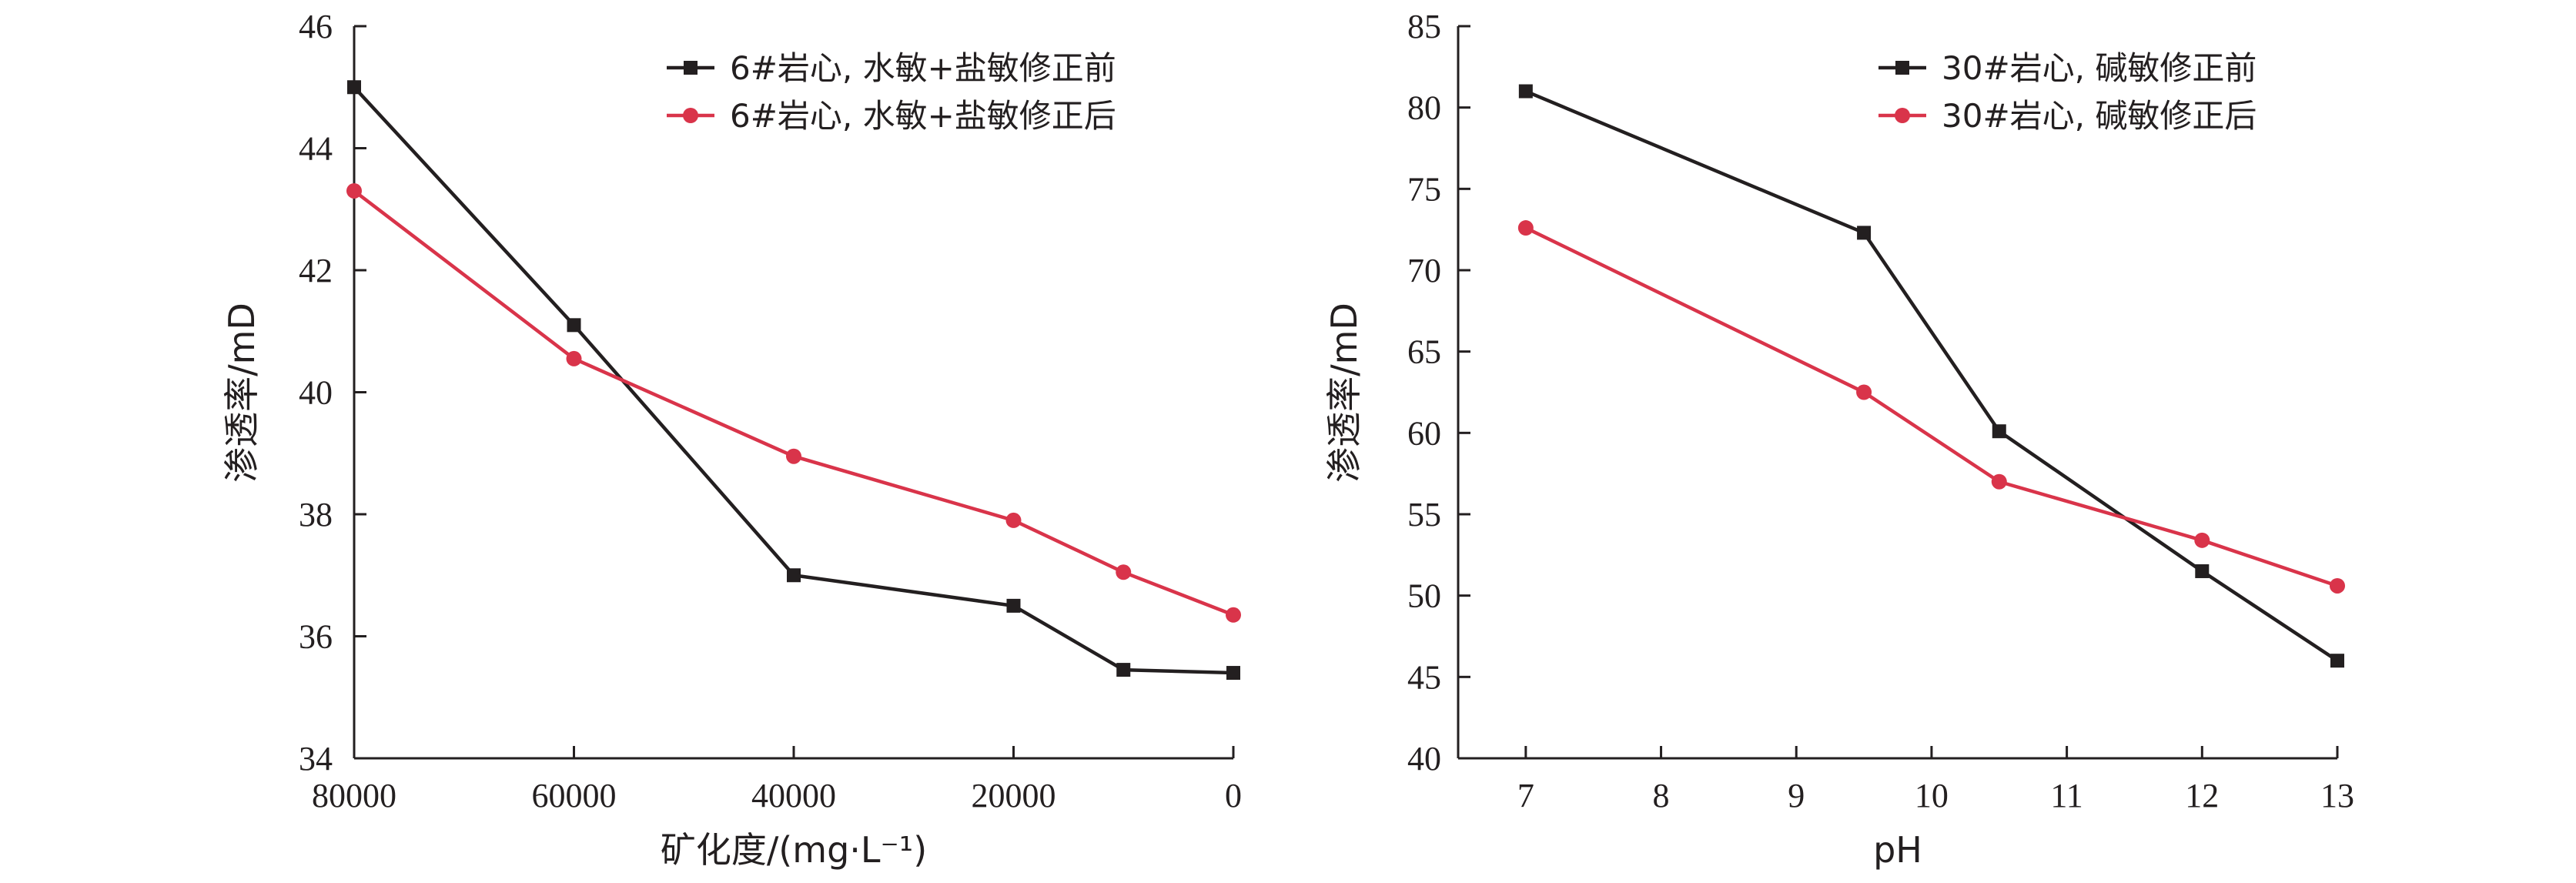 The image size is (2576, 883). I want to click on x-tick-label: 12, so click(2202, 795).